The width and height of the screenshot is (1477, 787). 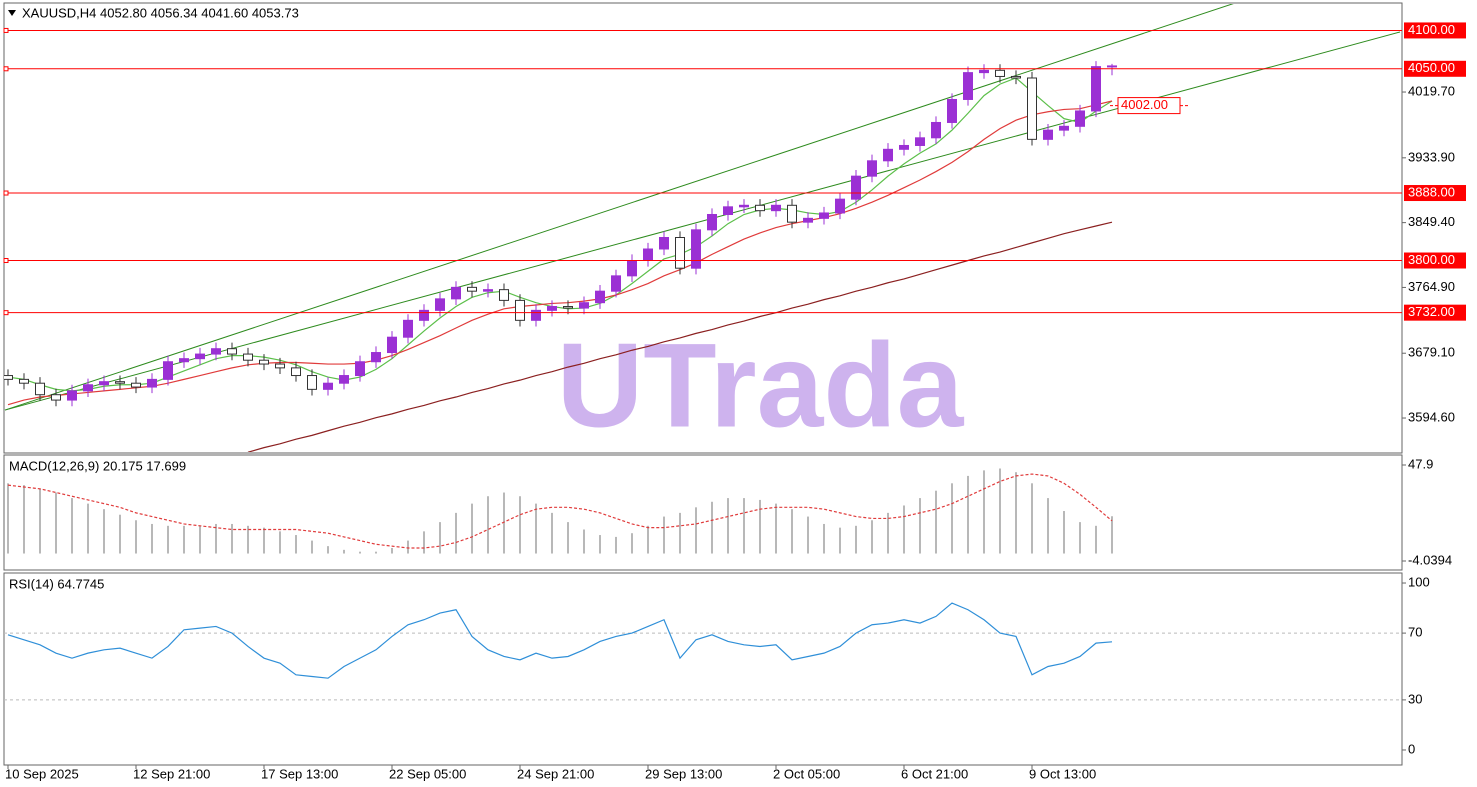 I want to click on level-handle, so click(x=6, y=69).